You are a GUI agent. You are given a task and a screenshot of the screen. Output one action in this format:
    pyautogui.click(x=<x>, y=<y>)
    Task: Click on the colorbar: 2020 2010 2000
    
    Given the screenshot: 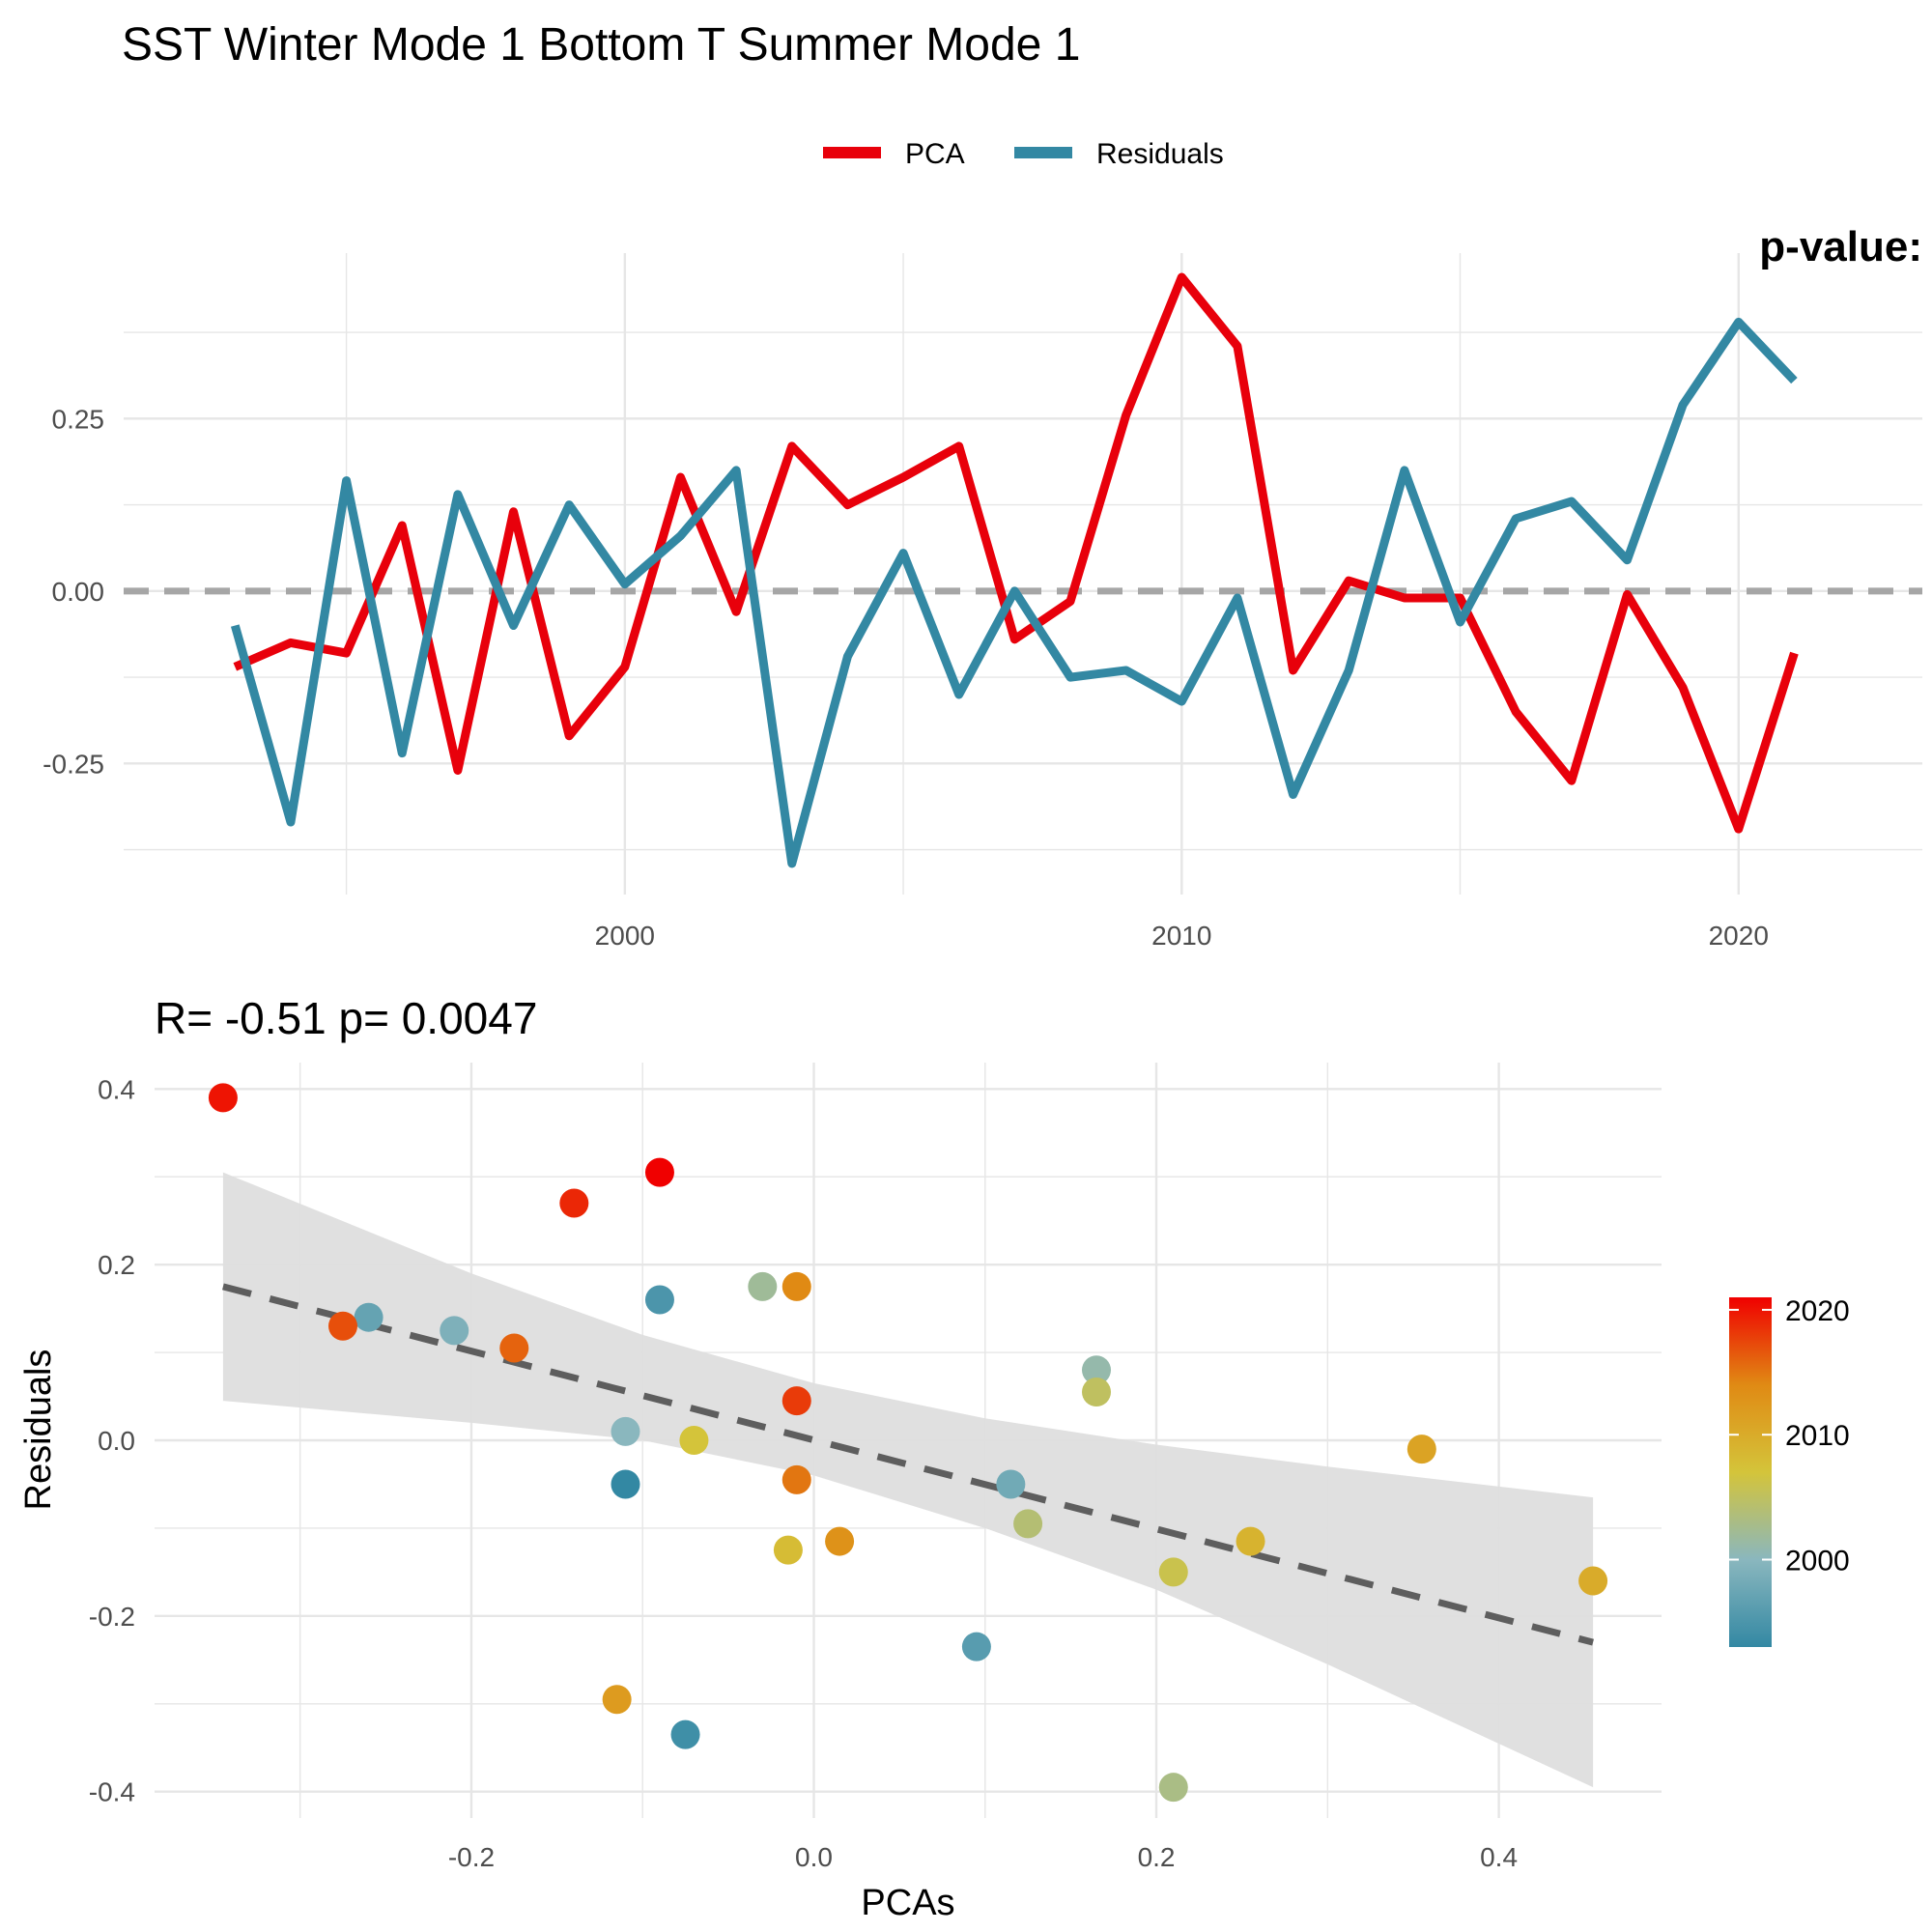 What is the action you would take?
    pyautogui.click(x=1789, y=1471)
    